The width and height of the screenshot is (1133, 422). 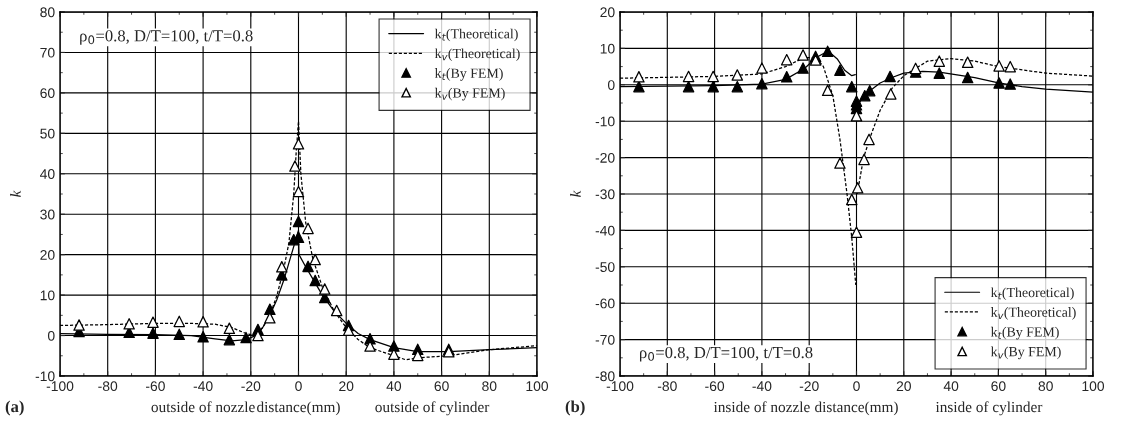 I want to click on text: outside of cylinder, so click(x=432, y=408).